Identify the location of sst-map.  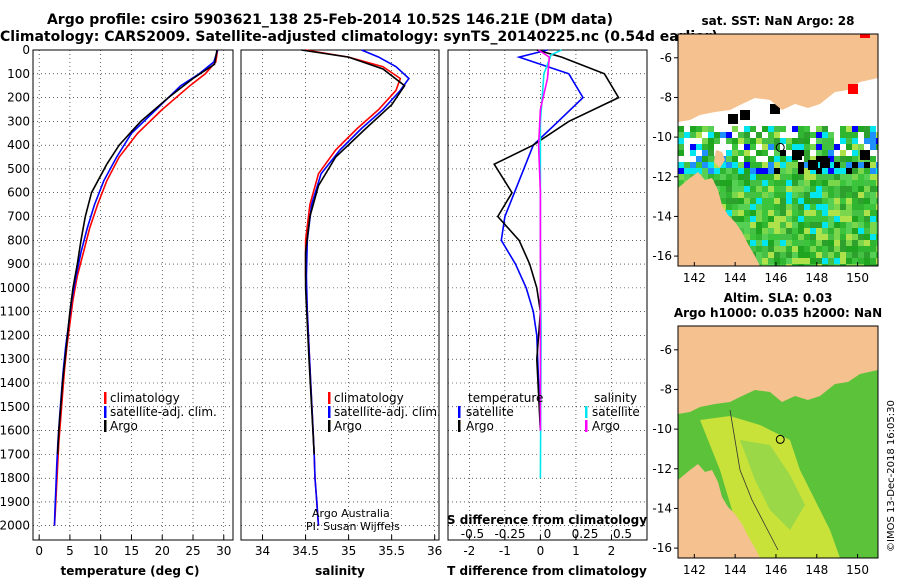
(778, 150).